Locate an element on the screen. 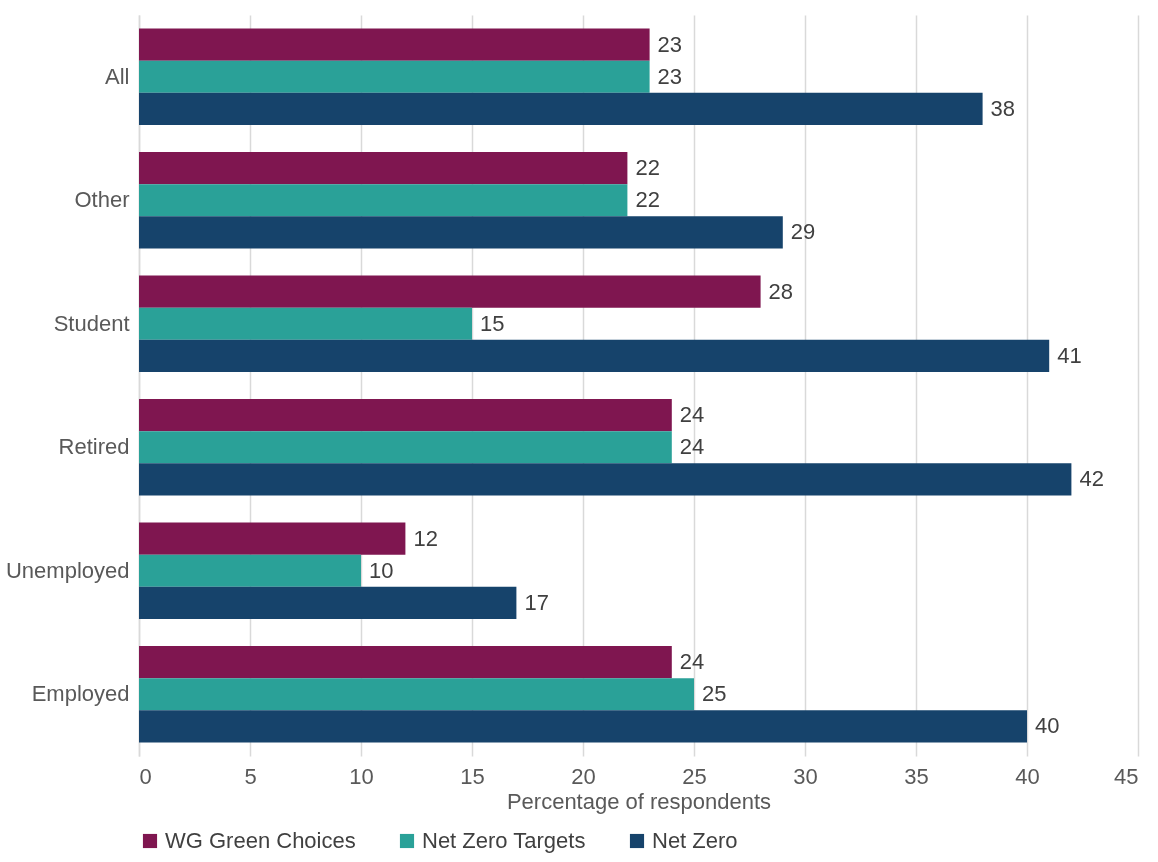  data-label: 40 is located at coordinates (1047, 726).